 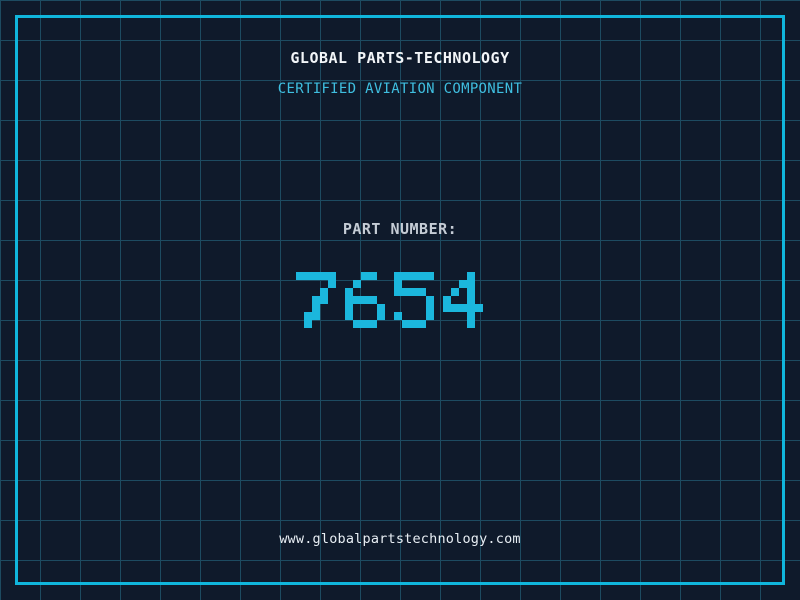 What do you see at coordinates (400, 229) in the screenshot?
I see `part-number-label: PART NUMBER:` at bounding box center [400, 229].